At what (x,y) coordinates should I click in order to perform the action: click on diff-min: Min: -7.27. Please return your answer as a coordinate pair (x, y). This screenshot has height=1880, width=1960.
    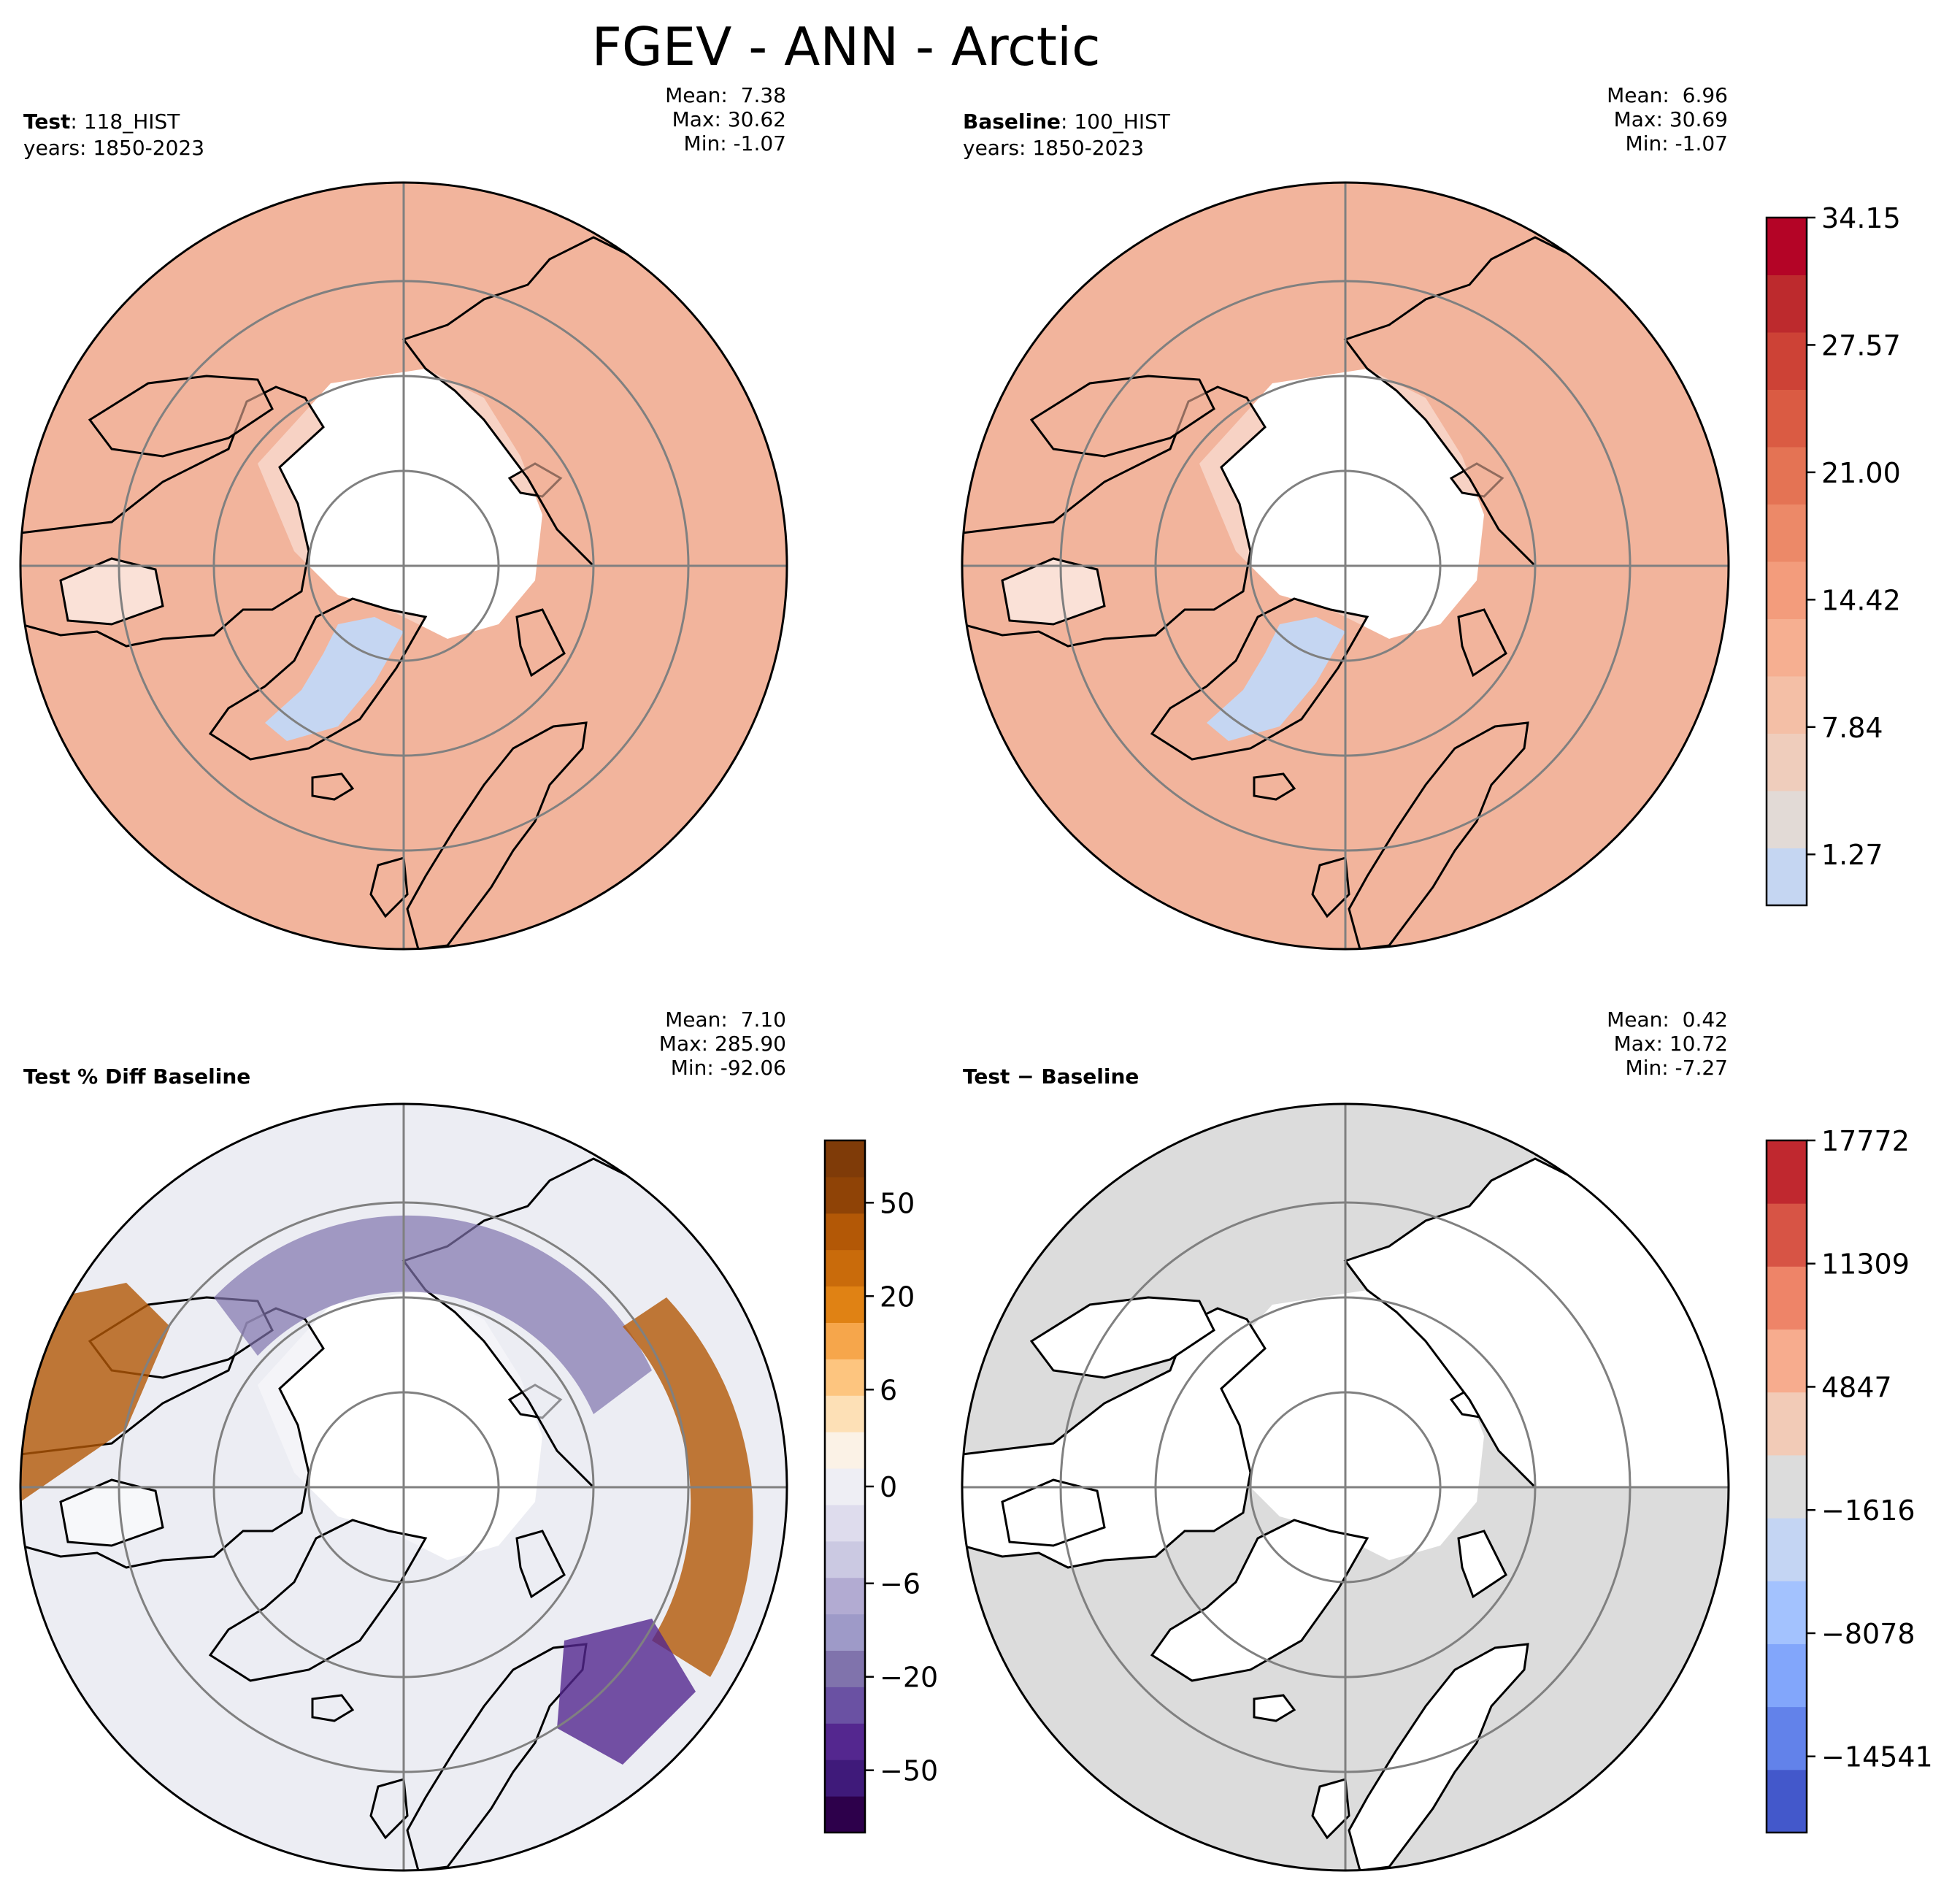
    Looking at the image, I should click on (1676, 1068).